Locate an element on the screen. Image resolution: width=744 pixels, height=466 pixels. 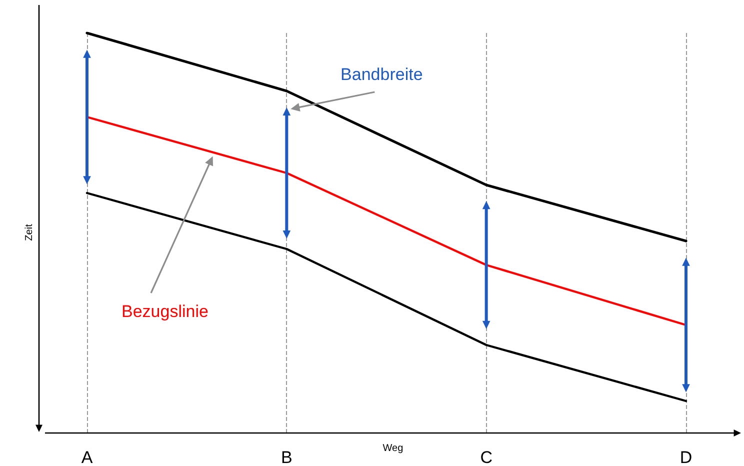
y-axis-title: Zeit is located at coordinates (29, 232).